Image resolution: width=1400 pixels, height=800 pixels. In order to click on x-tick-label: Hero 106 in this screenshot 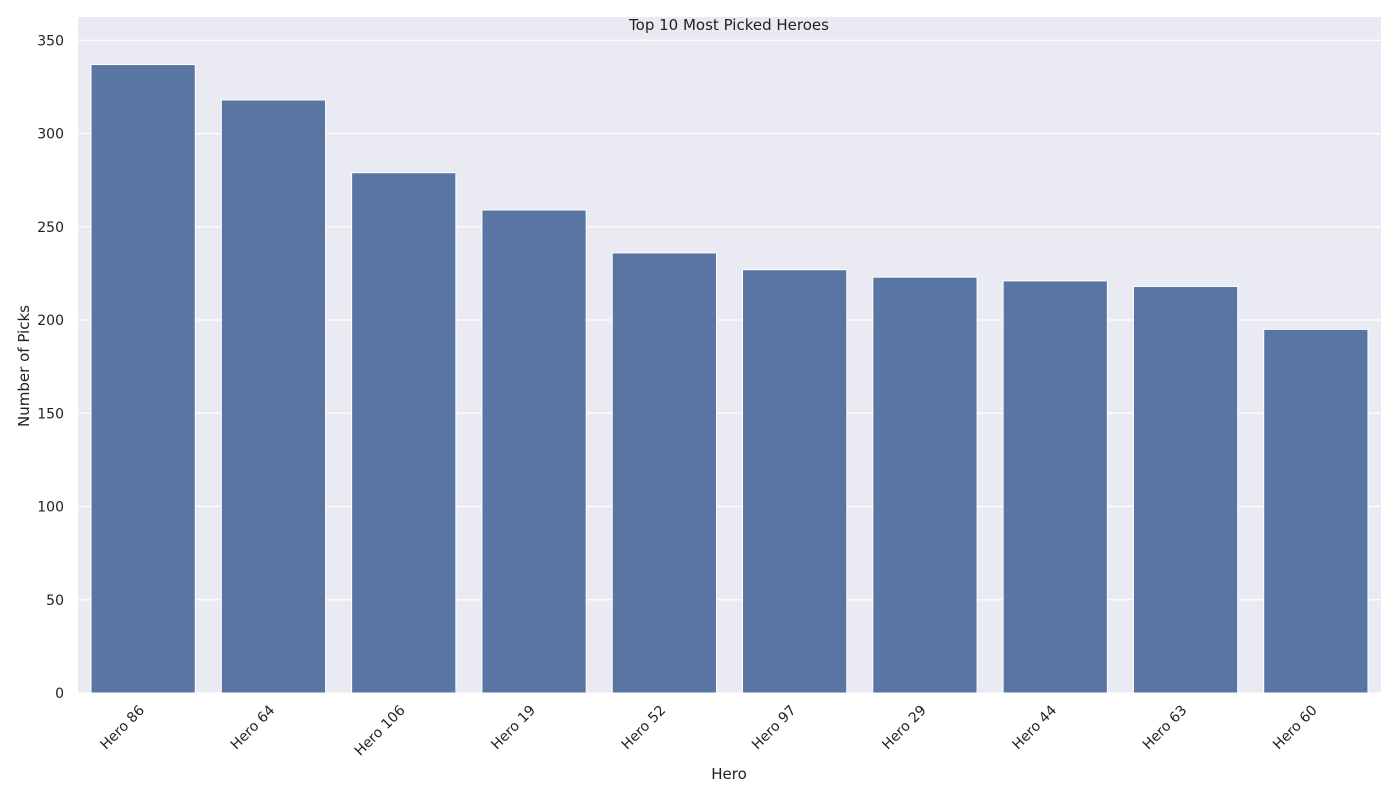, I will do `click(380, 730)`.